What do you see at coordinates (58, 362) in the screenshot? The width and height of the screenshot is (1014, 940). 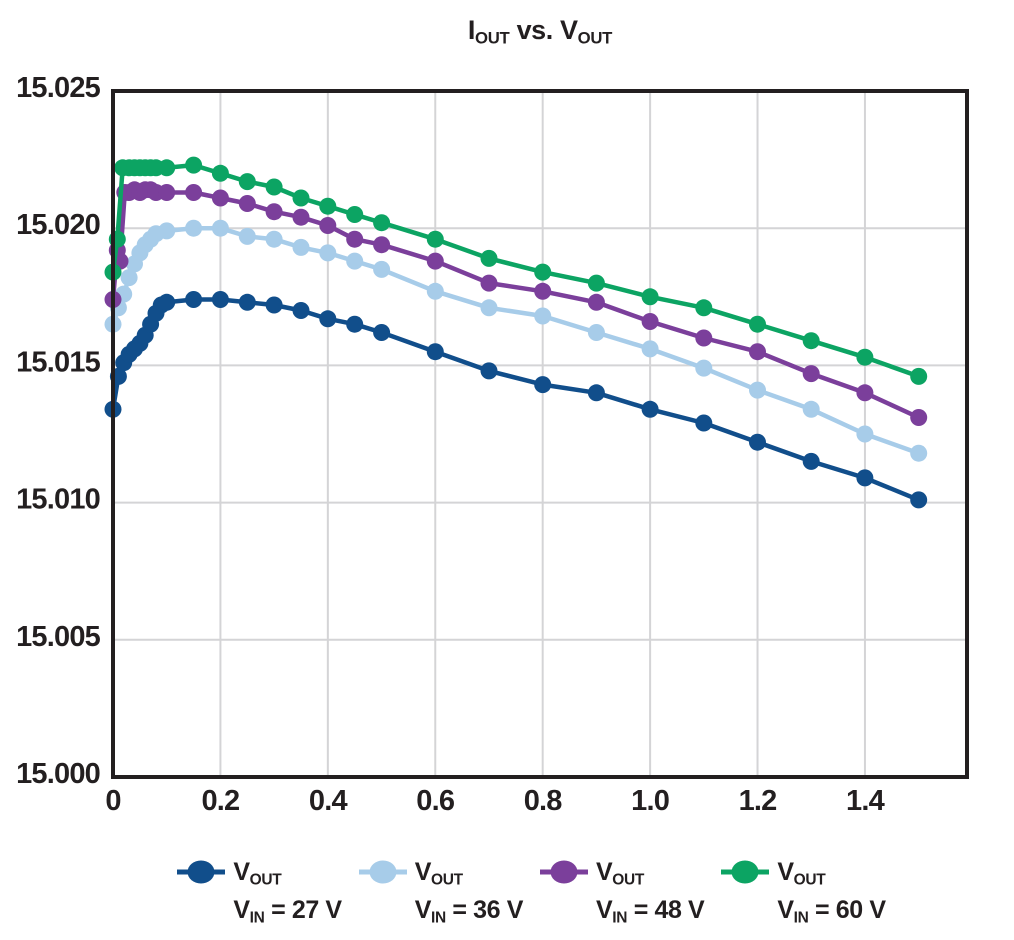 I see `y-axis-tick-label: 15.015` at bounding box center [58, 362].